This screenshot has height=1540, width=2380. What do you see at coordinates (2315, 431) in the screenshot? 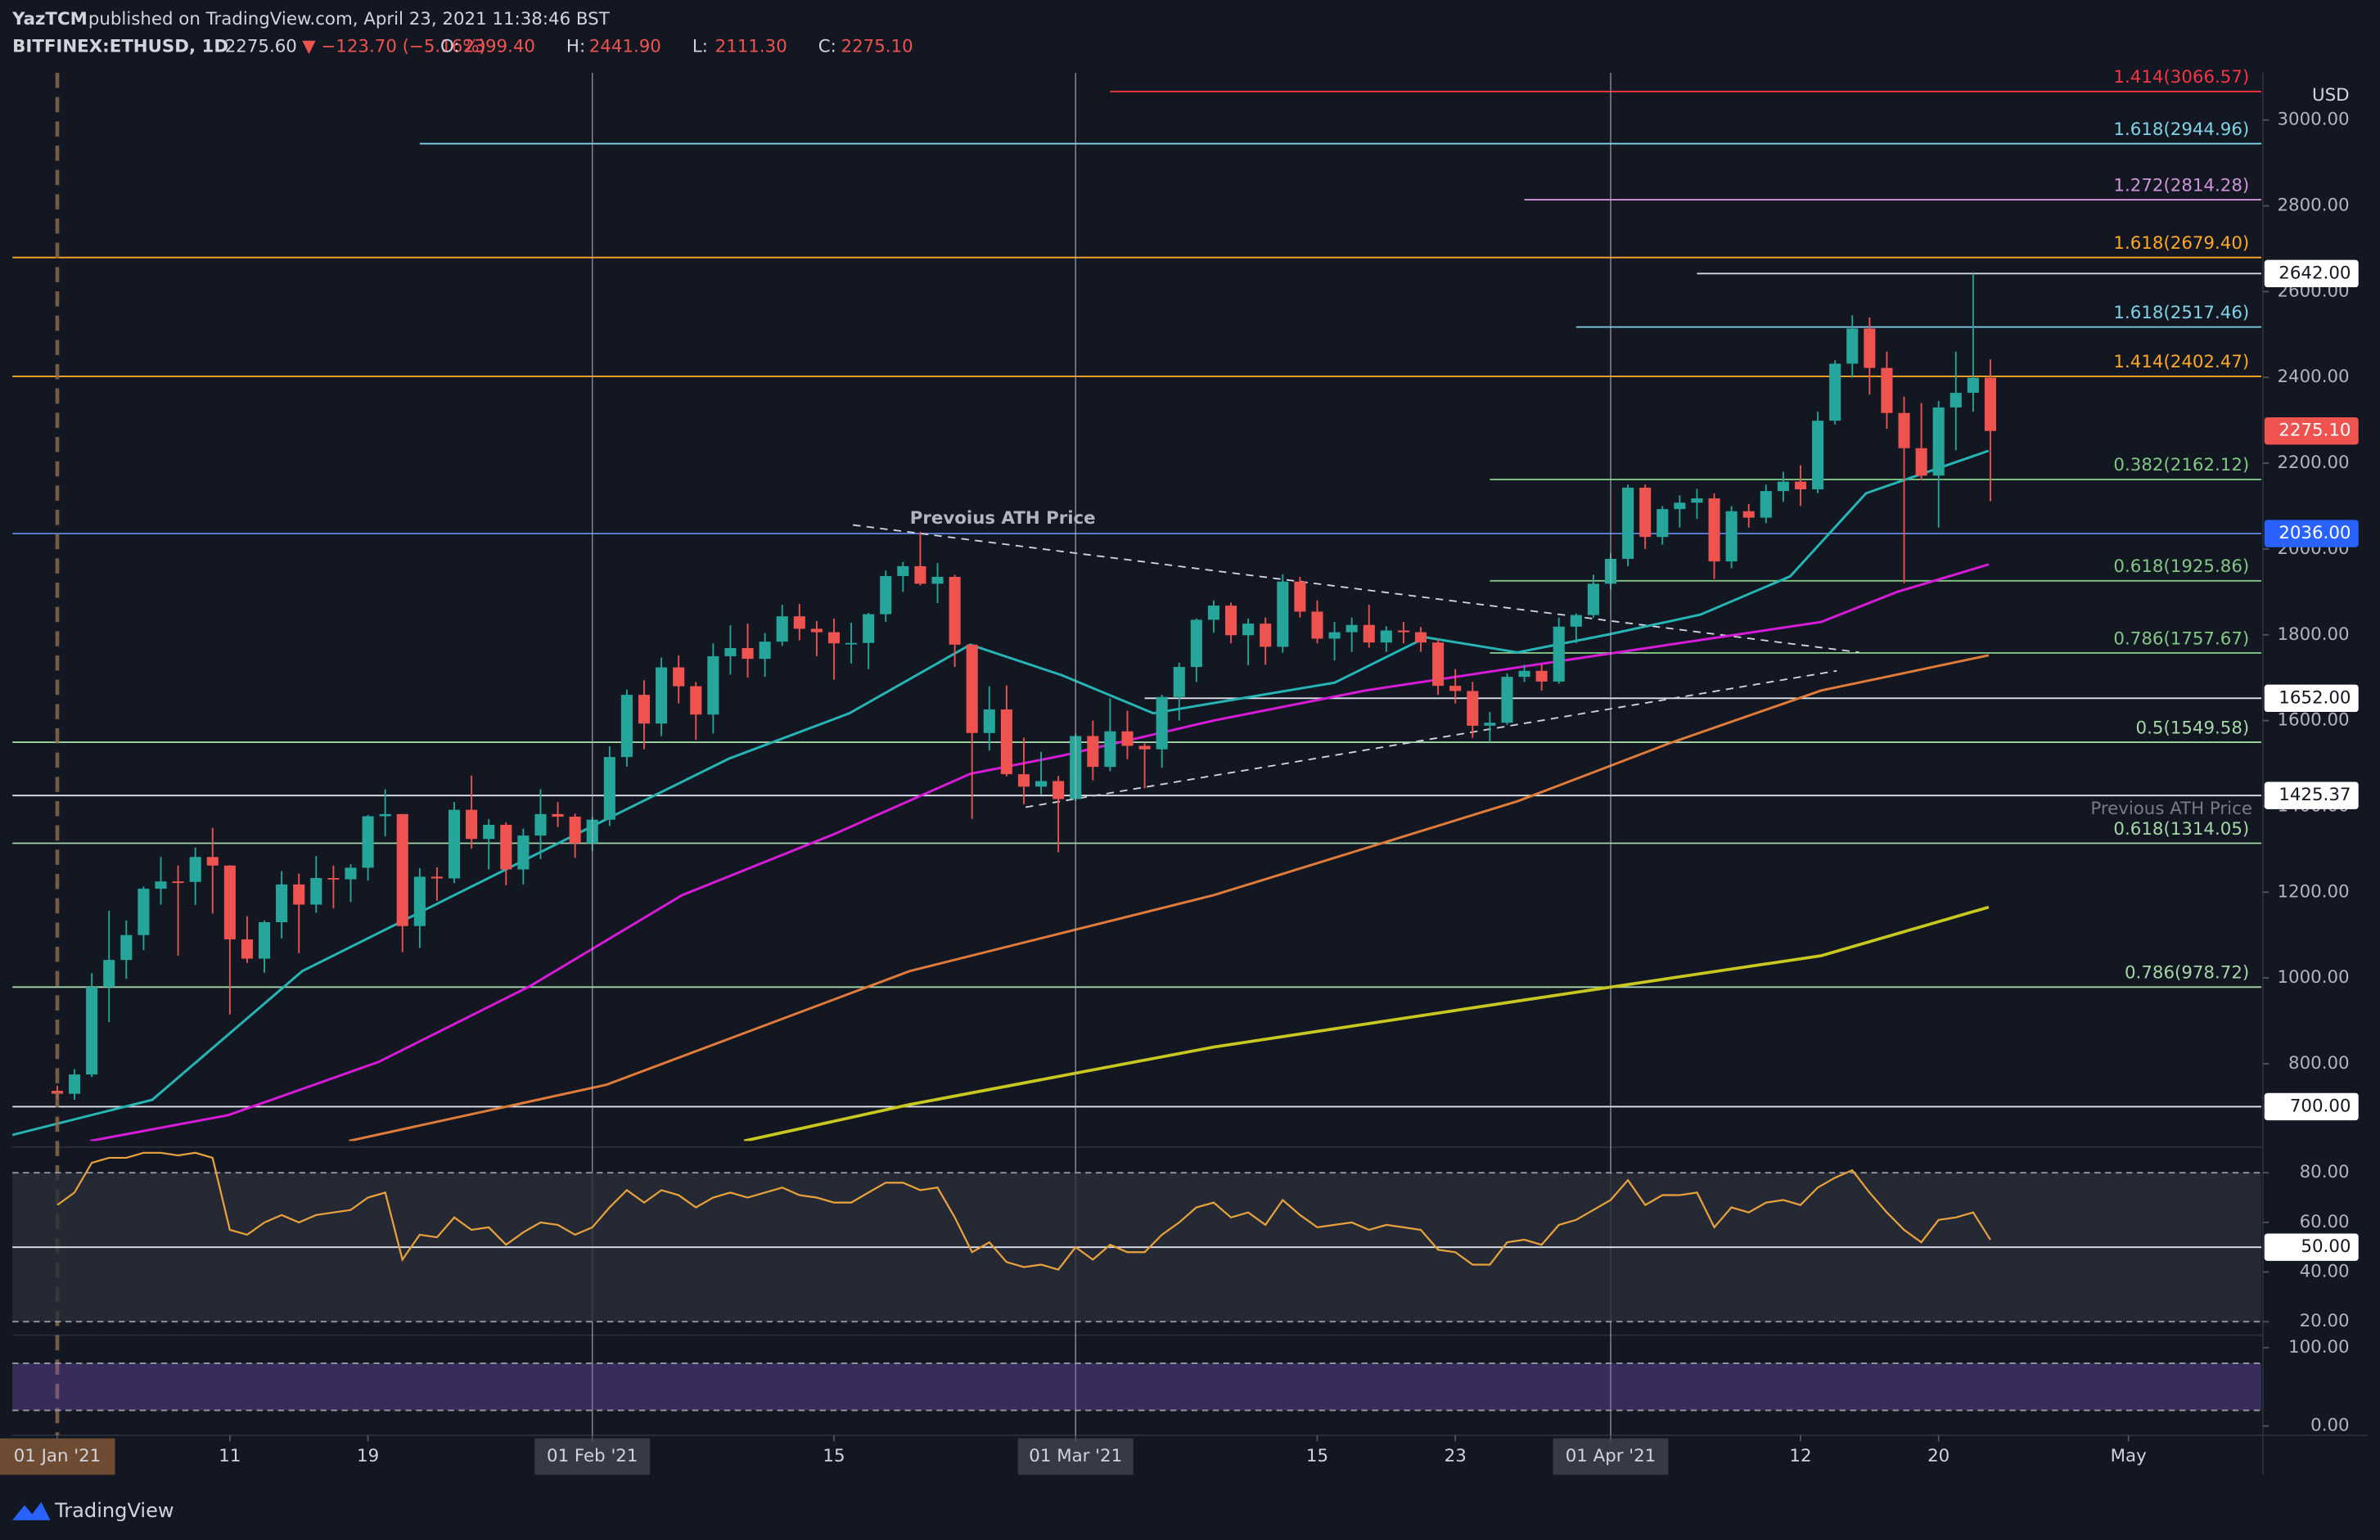
I see `price-tag-label: 2275.10` at bounding box center [2315, 431].